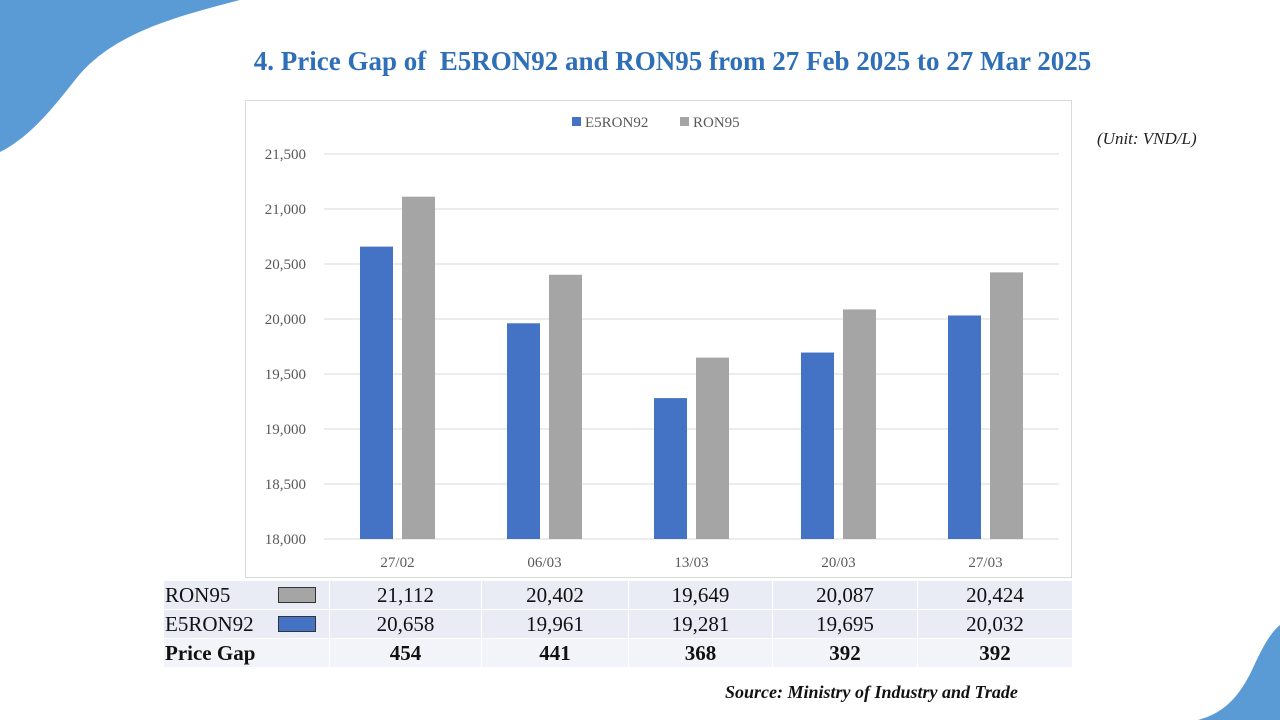  I want to click on y-tick-label: 21,500, so click(285, 155).